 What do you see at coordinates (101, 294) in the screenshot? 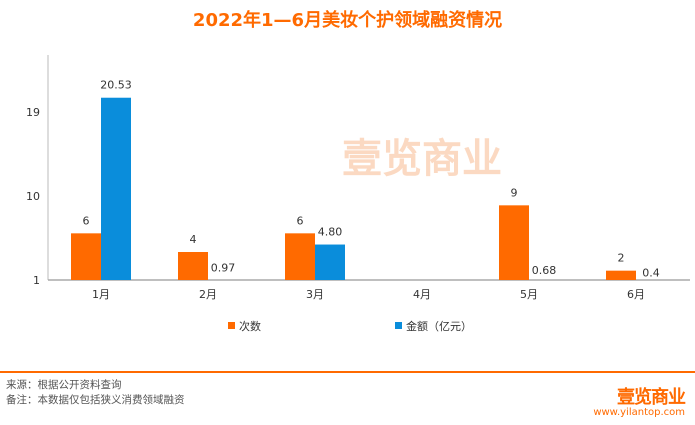
I see `x-tick-label: 1月` at bounding box center [101, 294].